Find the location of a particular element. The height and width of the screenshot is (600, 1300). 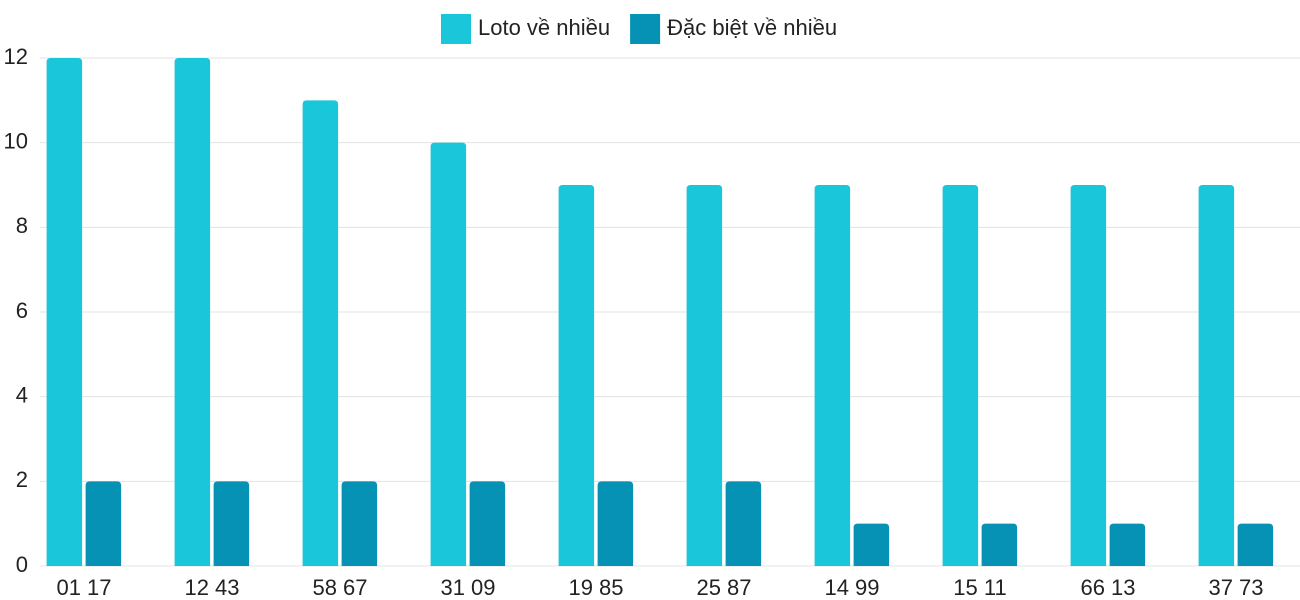

y-tick-label: 4 is located at coordinates (22, 394).